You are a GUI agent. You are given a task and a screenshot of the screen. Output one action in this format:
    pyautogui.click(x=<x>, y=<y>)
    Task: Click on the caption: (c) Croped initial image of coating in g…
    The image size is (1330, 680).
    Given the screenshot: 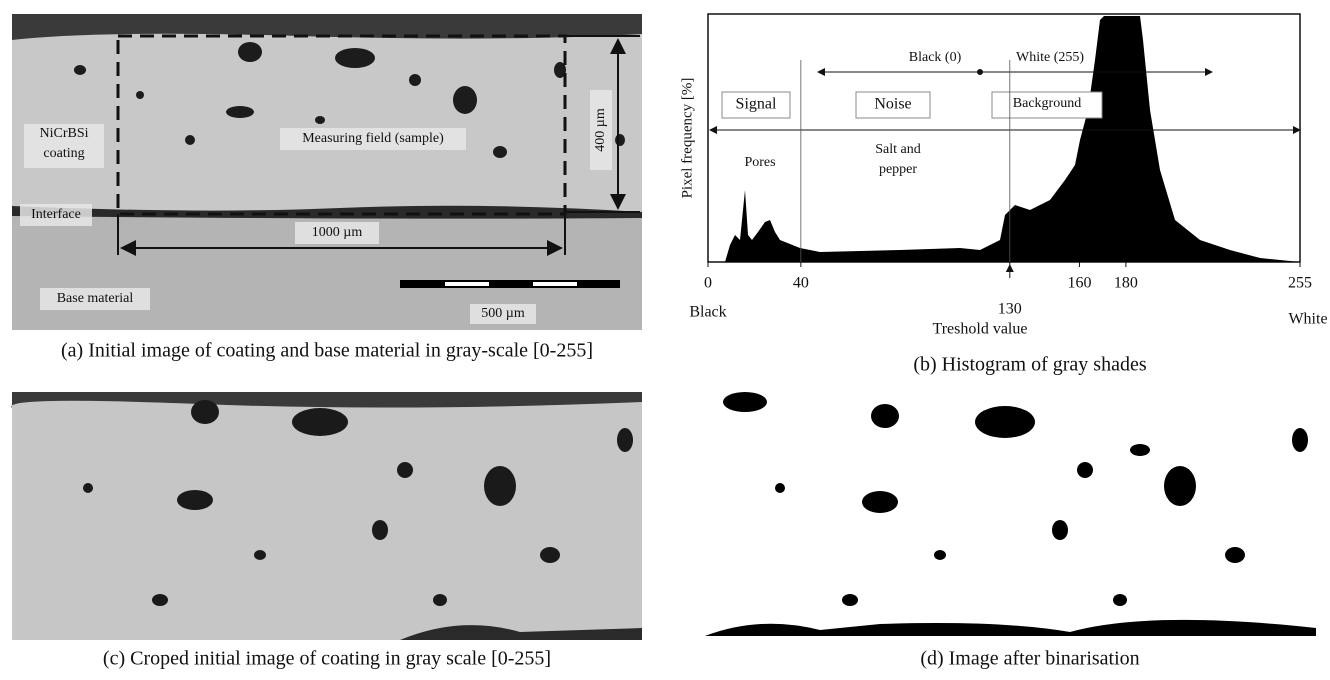 What is the action you would take?
    pyautogui.click(x=327, y=659)
    